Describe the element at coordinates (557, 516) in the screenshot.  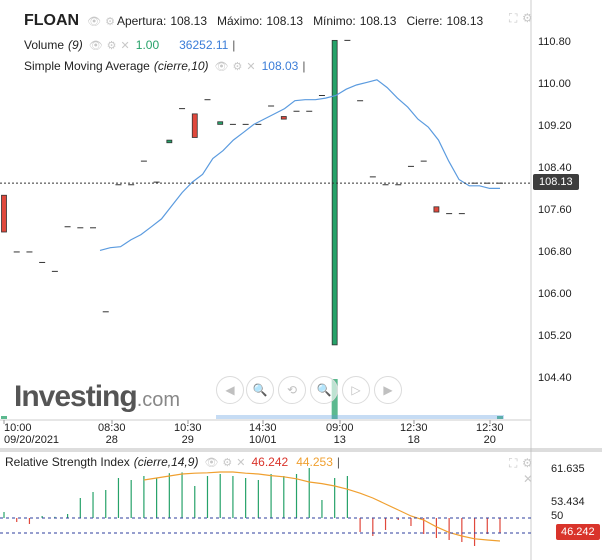
I see `rsi-tick-label: 50` at that location.